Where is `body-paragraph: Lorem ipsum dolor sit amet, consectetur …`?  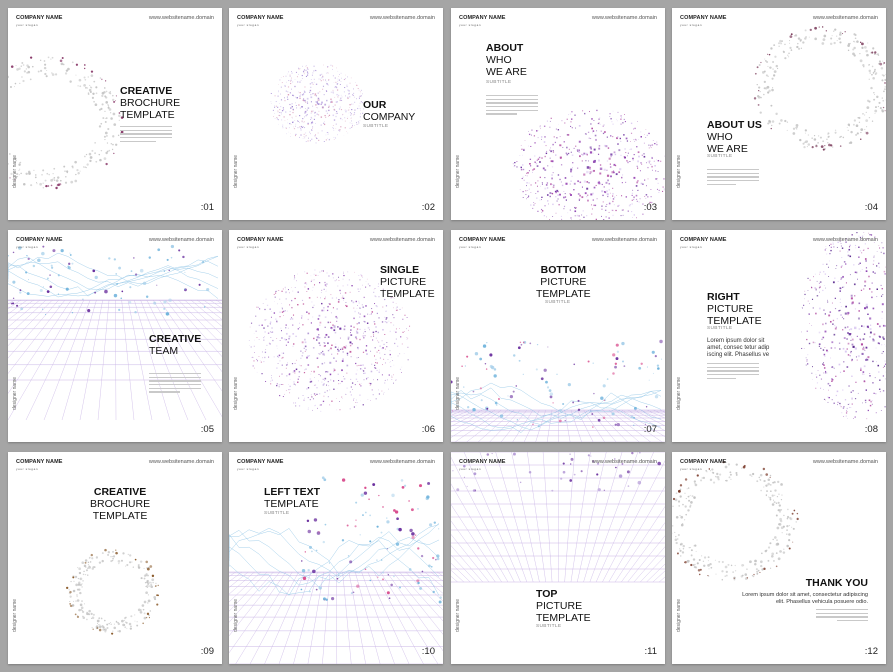 body-paragraph: Lorem ipsum dolor sit amet, consectetur … is located at coordinates (805, 598).